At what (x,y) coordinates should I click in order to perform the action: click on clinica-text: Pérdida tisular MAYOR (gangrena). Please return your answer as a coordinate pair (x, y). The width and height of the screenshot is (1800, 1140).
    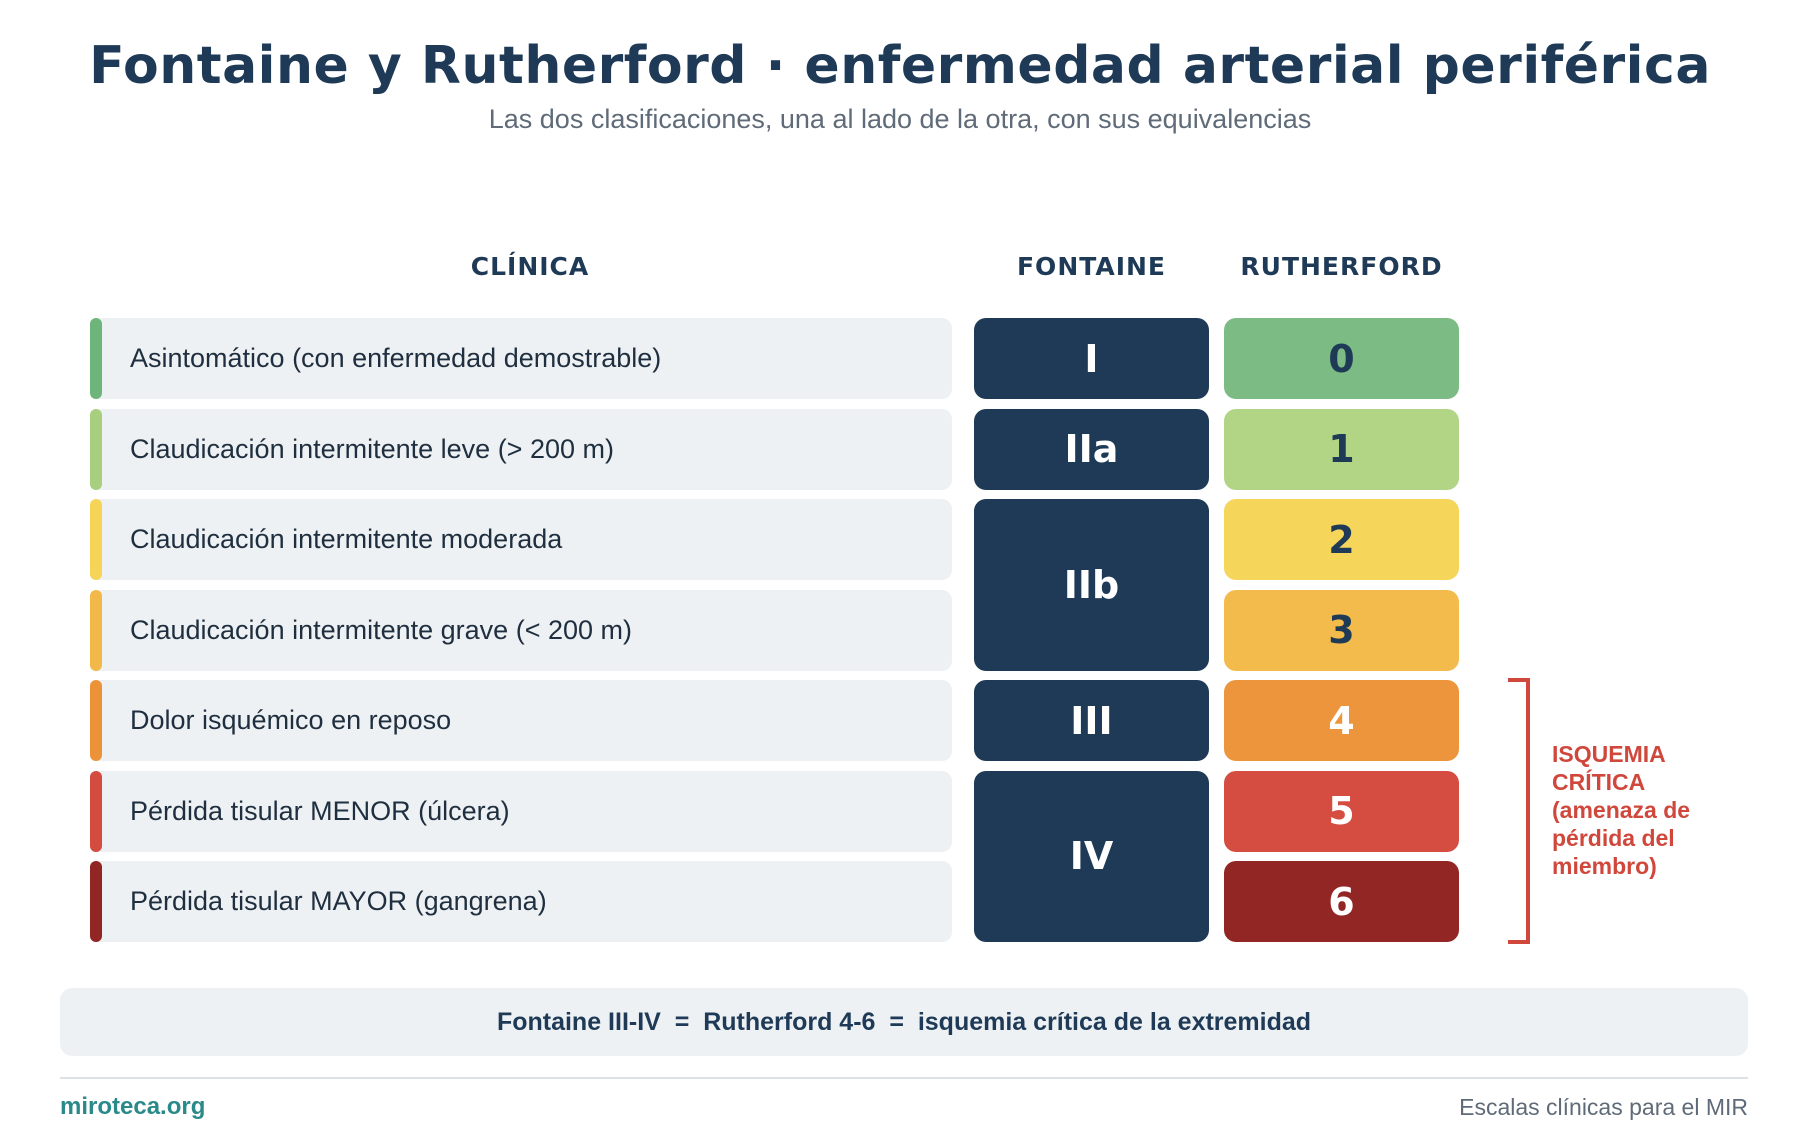
    Looking at the image, I should click on (338, 901).